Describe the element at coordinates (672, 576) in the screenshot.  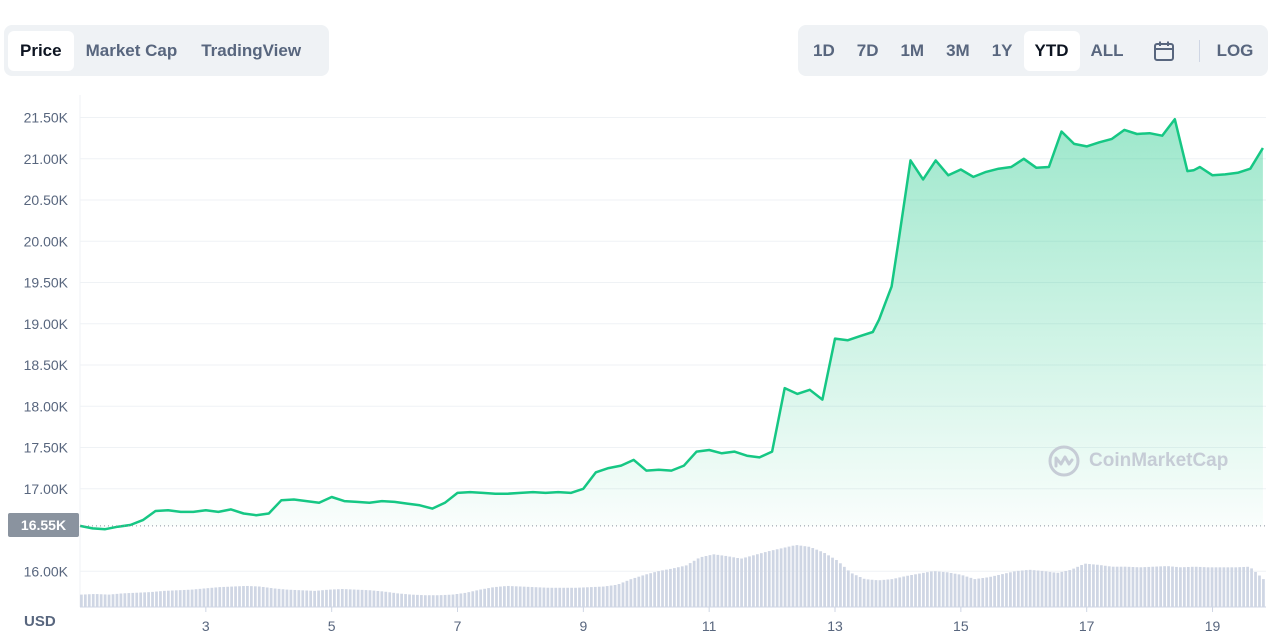
I see `volume-bars` at that location.